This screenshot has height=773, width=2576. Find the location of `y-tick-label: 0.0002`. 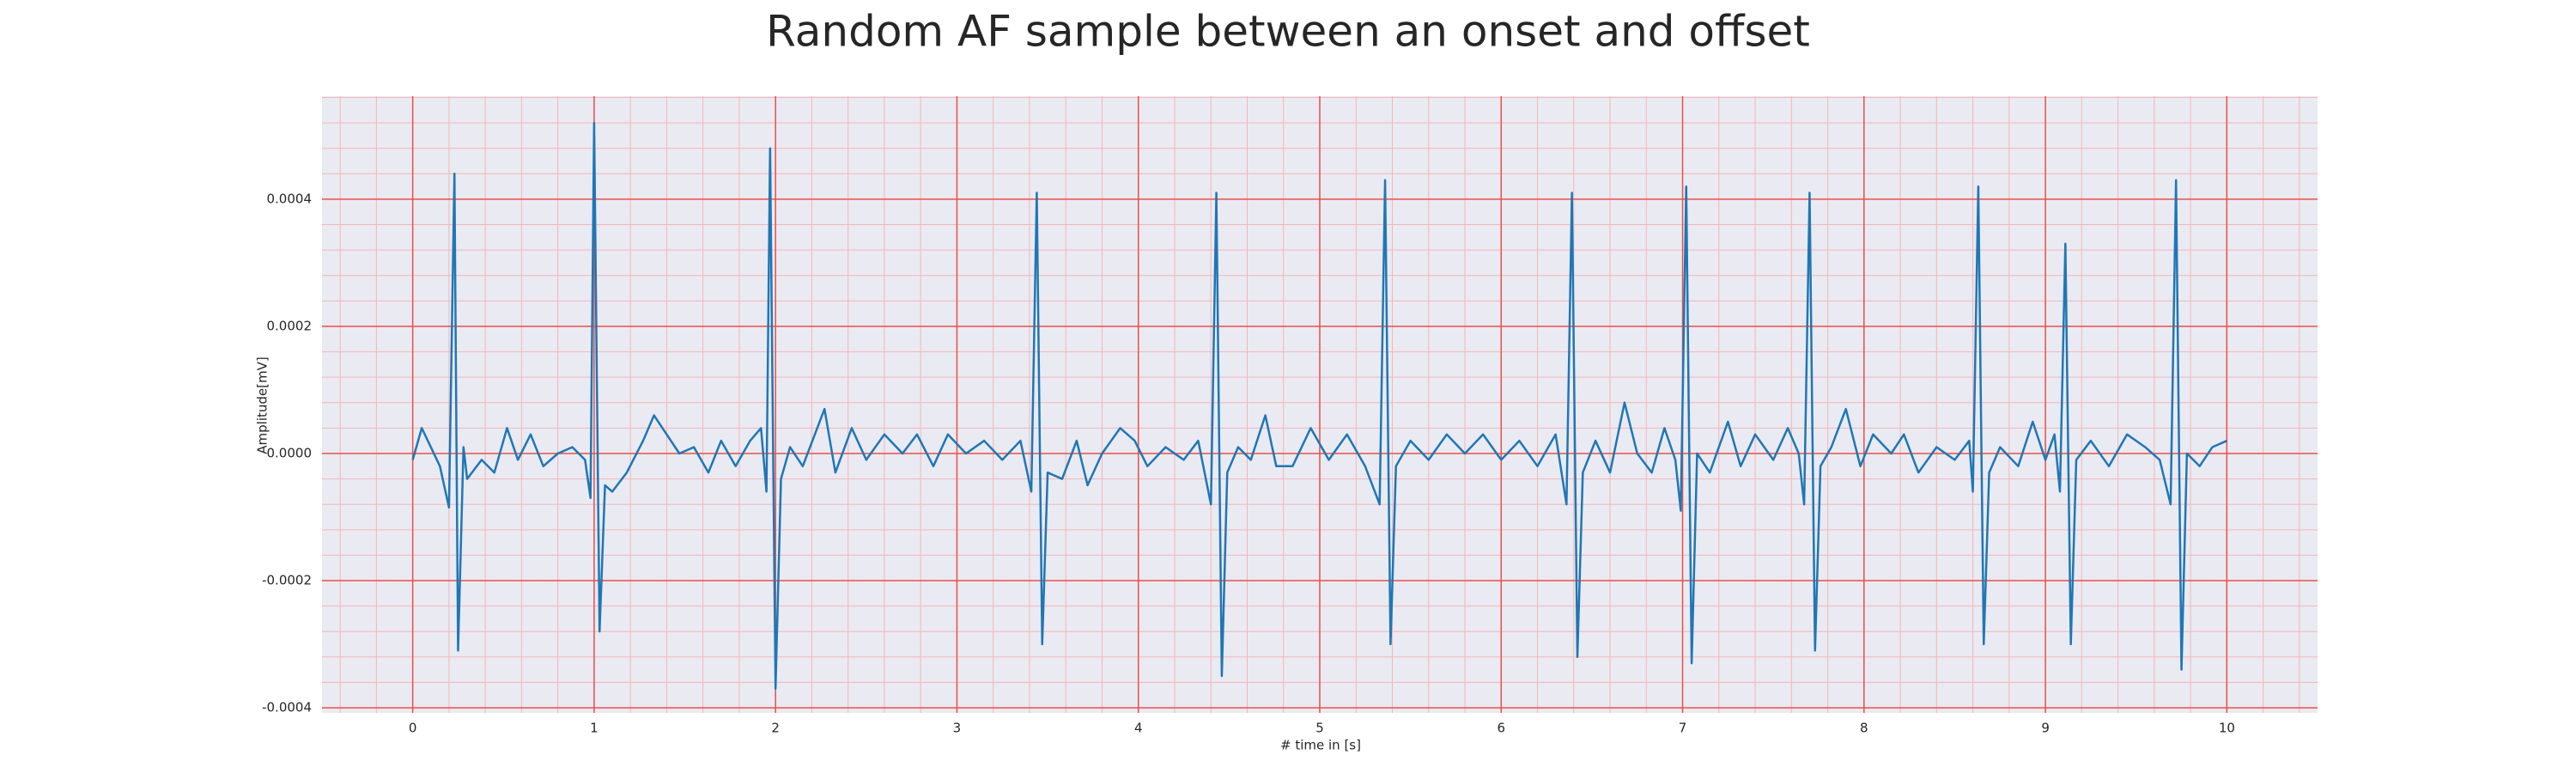

y-tick-label: 0.0002 is located at coordinates (290, 325).